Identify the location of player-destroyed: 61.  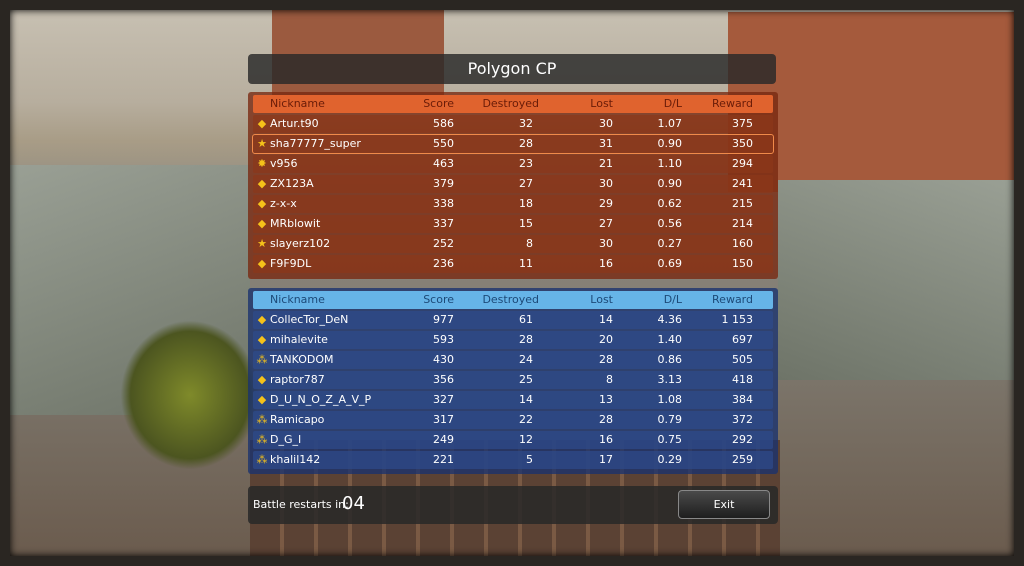
(526, 319).